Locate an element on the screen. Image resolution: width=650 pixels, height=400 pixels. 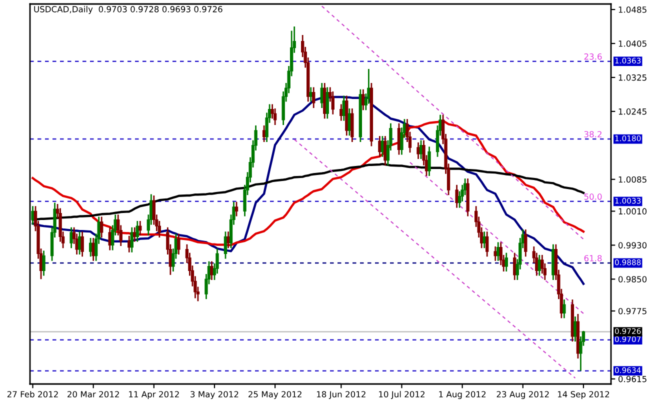
x-tick-label: 11 Apr 2012 is located at coordinates (154, 395).